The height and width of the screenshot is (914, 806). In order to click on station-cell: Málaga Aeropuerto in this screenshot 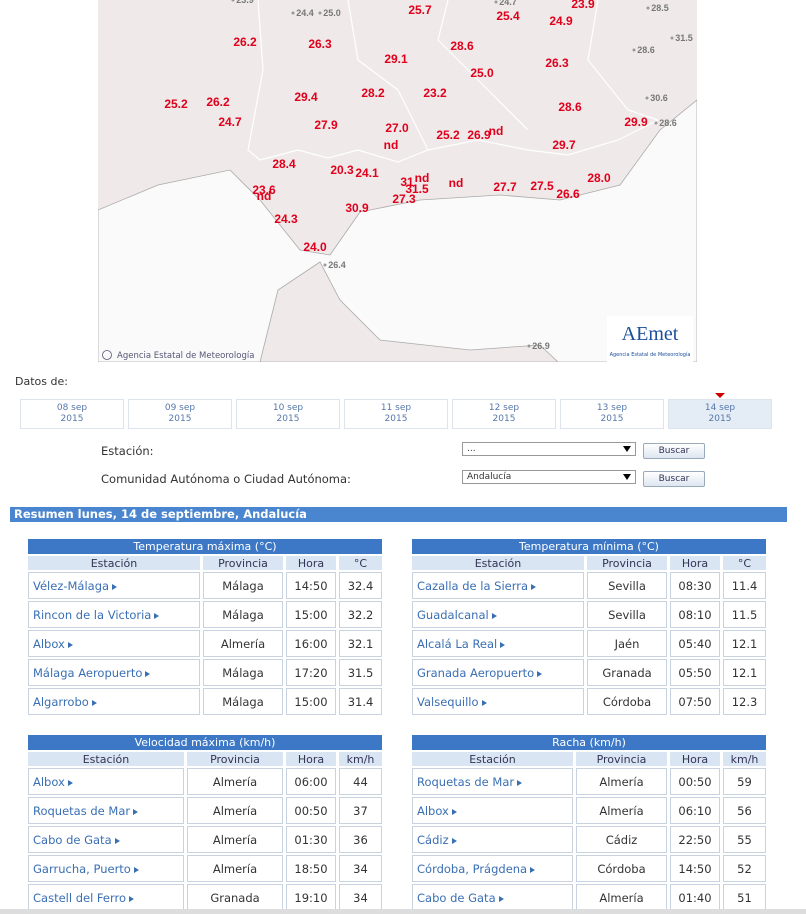, I will do `click(114, 672)`.